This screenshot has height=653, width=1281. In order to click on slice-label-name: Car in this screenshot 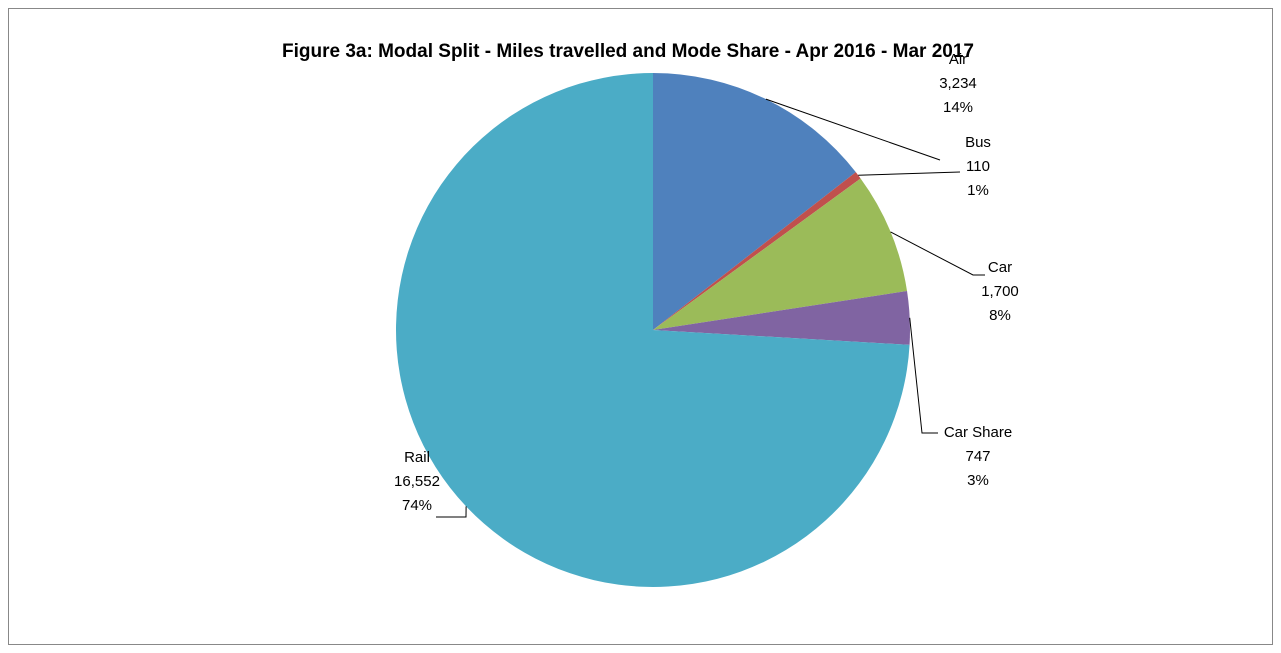, I will do `click(1000, 267)`.